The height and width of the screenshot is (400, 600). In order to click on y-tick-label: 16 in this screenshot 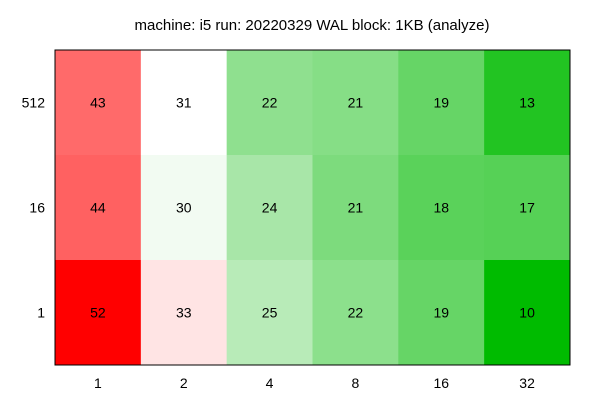, I will do `click(37, 208)`.